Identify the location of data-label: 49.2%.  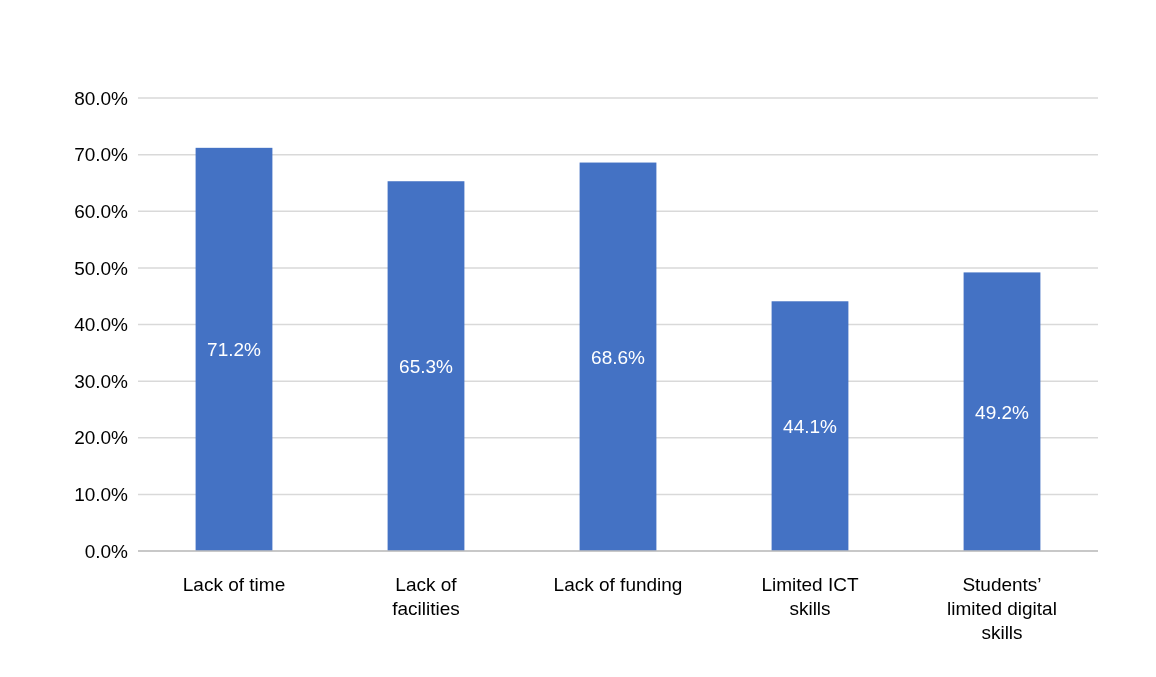
(1002, 412).